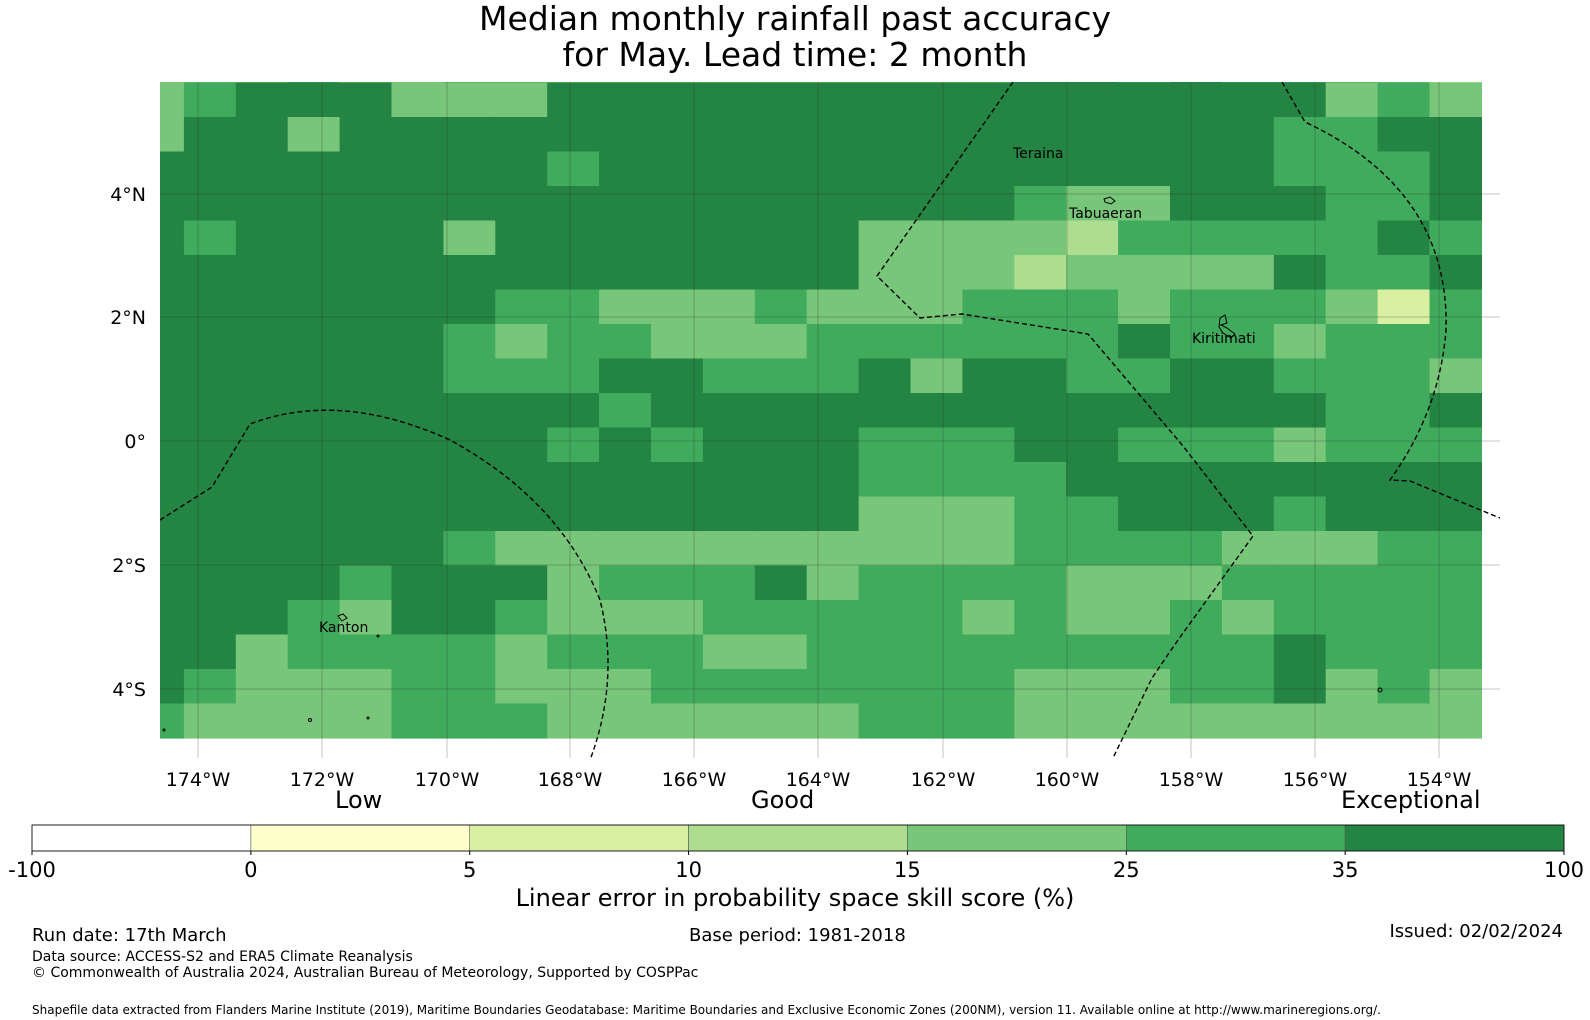 The image size is (1590, 1020). What do you see at coordinates (128, 318) in the screenshot?
I see `latitude-tick-label: 2°N` at bounding box center [128, 318].